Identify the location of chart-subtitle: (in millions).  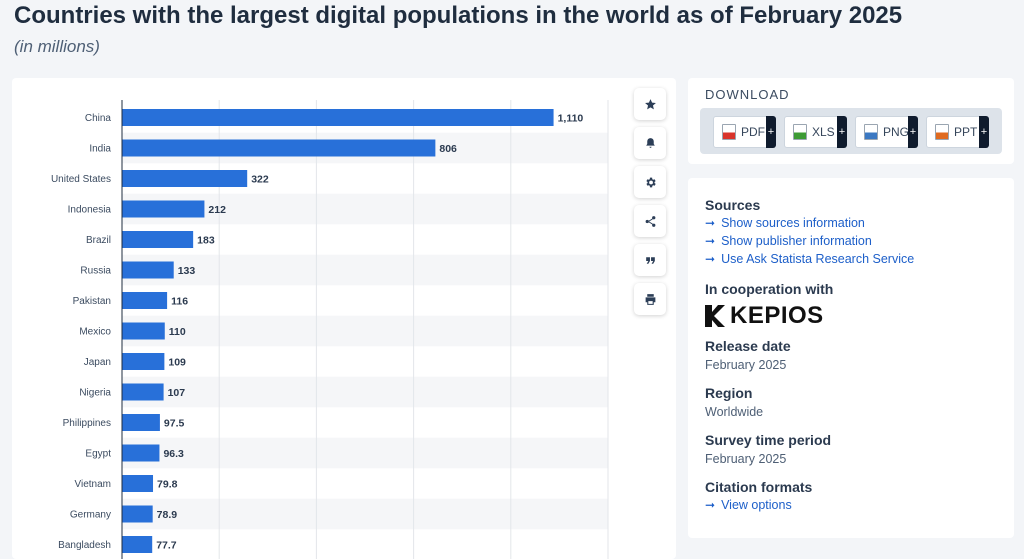
(57, 46).